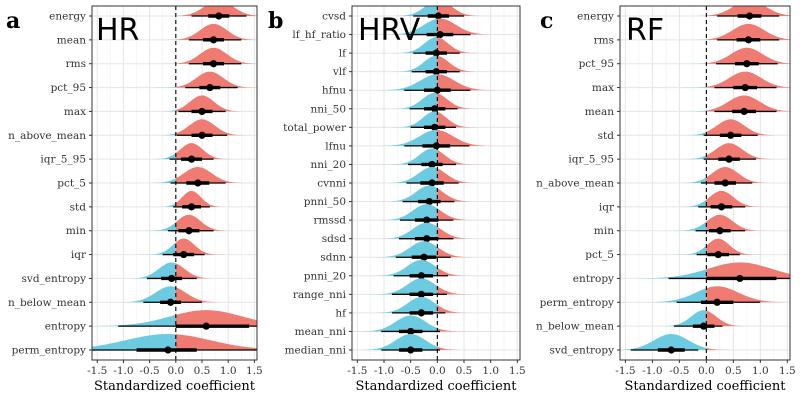  What do you see at coordinates (13, 21) in the screenshot?
I see `panel-letter: a` at bounding box center [13, 21].